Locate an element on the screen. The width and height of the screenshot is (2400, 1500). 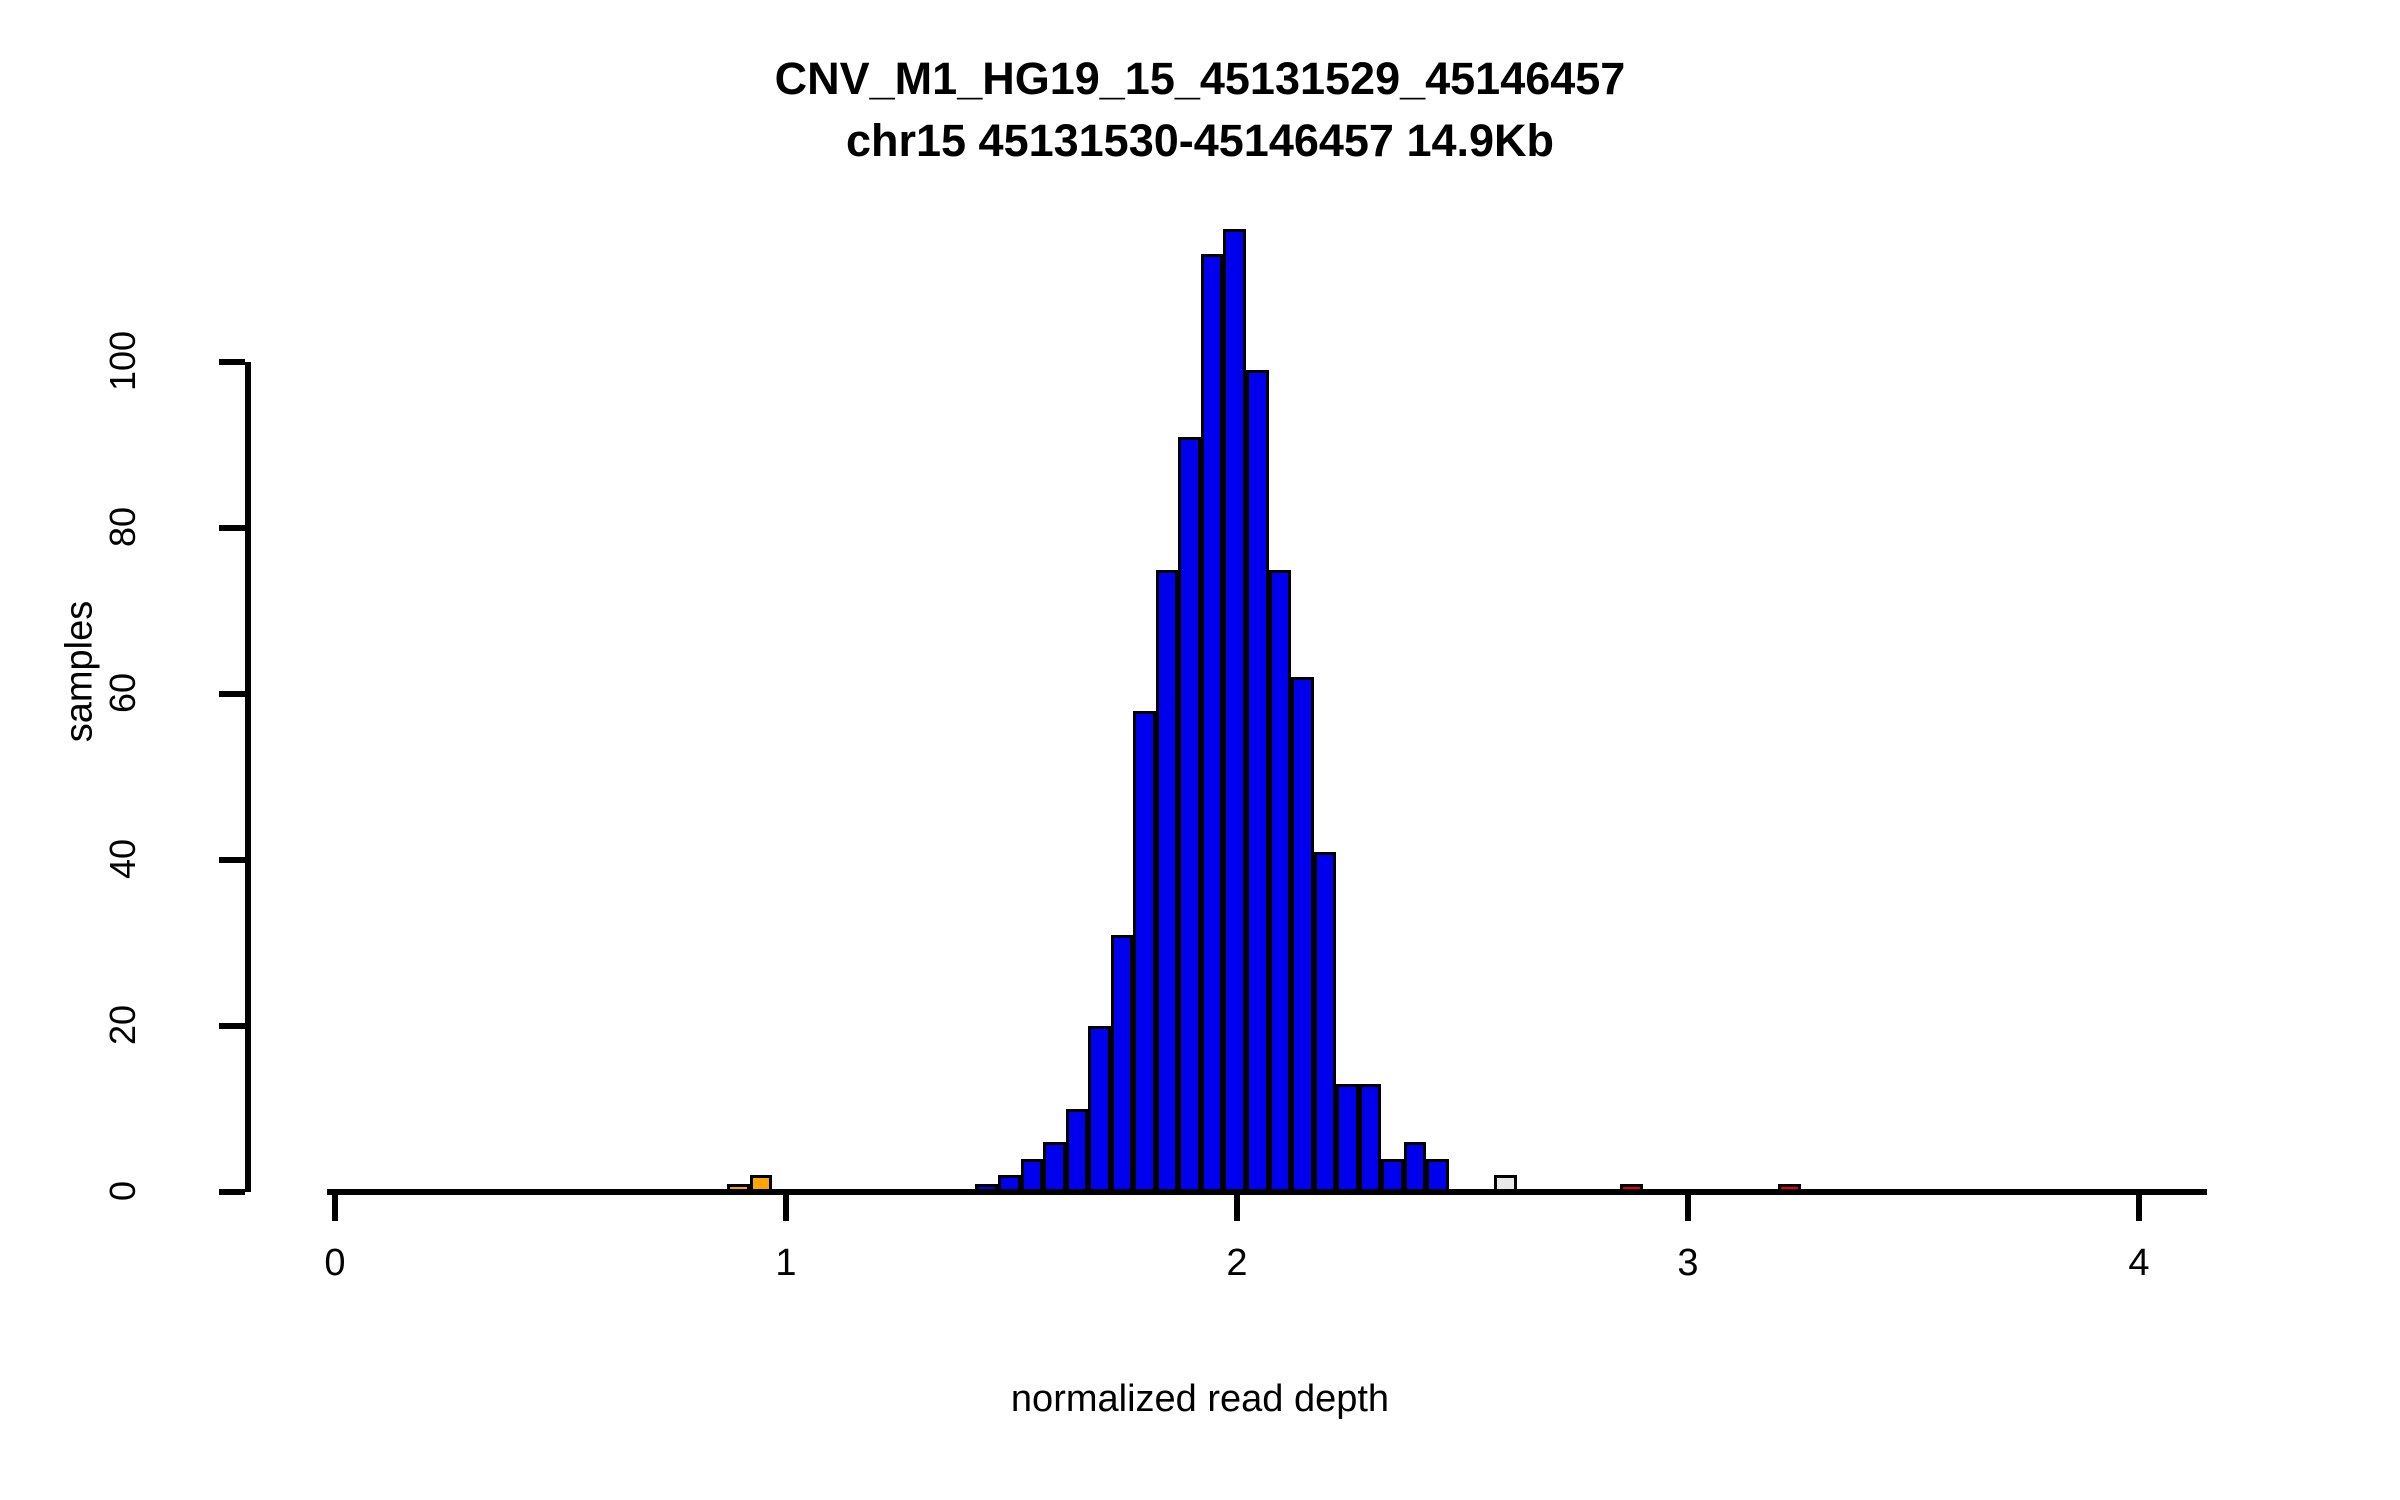
x-axis-tick-label: 3 is located at coordinates (1688, 1263).